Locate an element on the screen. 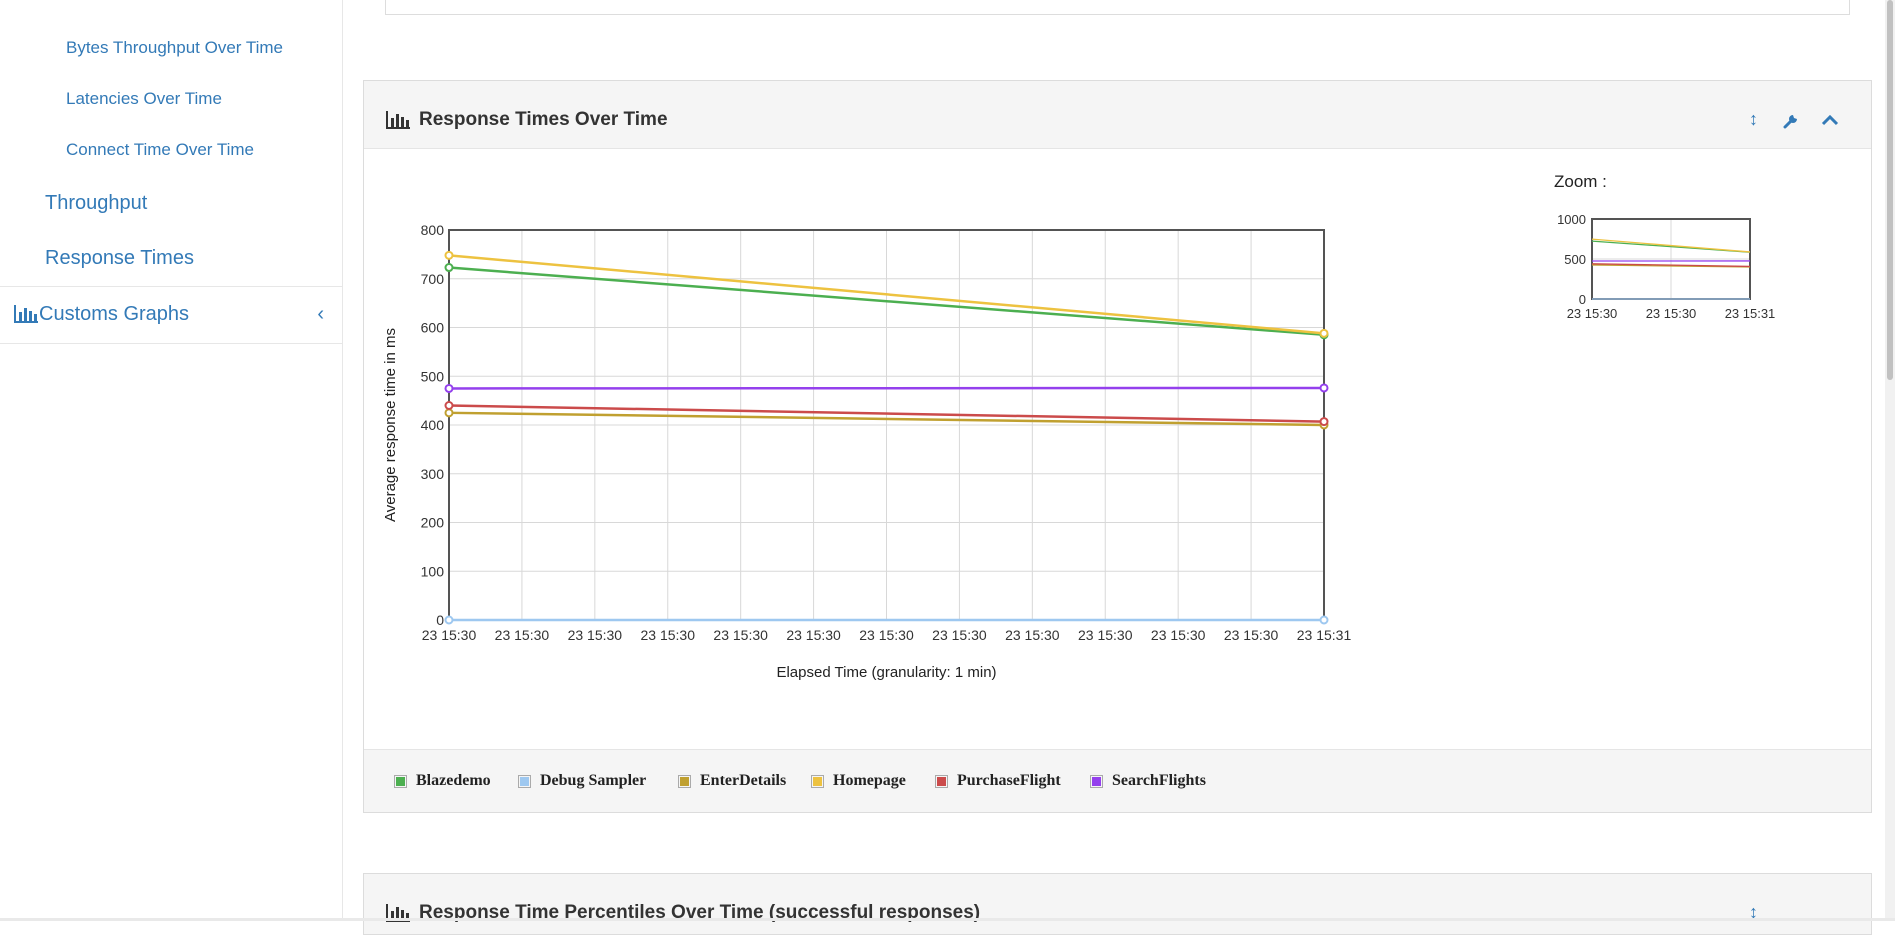 The width and height of the screenshot is (1895, 935). previous-panel is located at coordinates (1117, 7).